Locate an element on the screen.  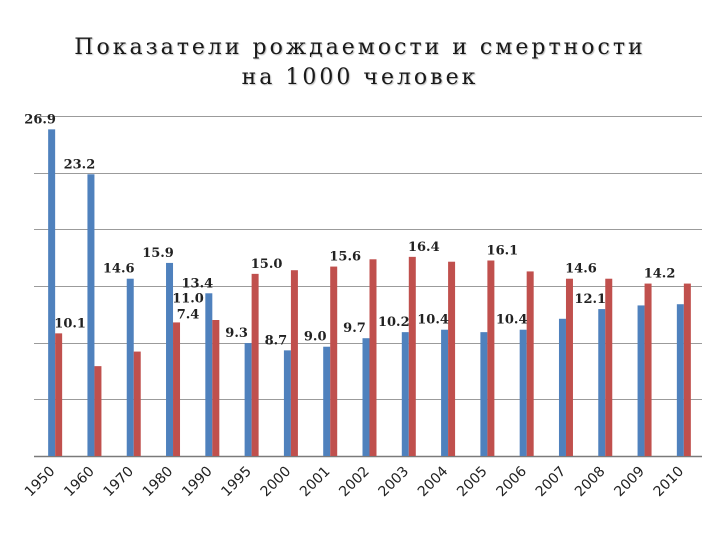
x-tick-label: 2006 is located at coordinates (511, 481).